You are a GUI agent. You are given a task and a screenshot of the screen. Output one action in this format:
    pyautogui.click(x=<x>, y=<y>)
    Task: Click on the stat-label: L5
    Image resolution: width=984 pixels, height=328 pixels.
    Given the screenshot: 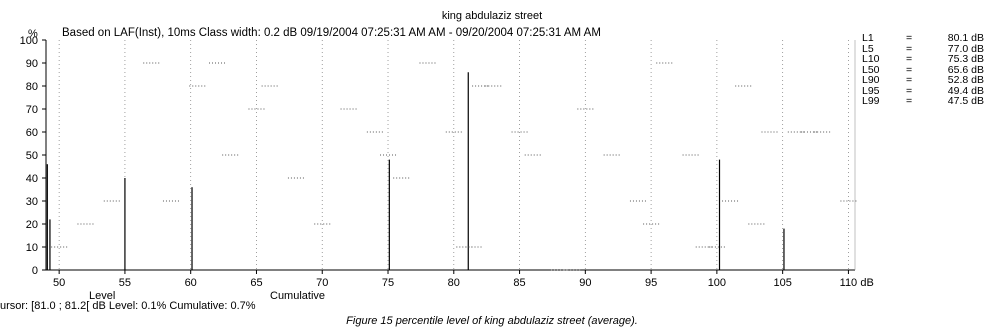 What is the action you would take?
    pyautogui.click(x=868, y=48)
    